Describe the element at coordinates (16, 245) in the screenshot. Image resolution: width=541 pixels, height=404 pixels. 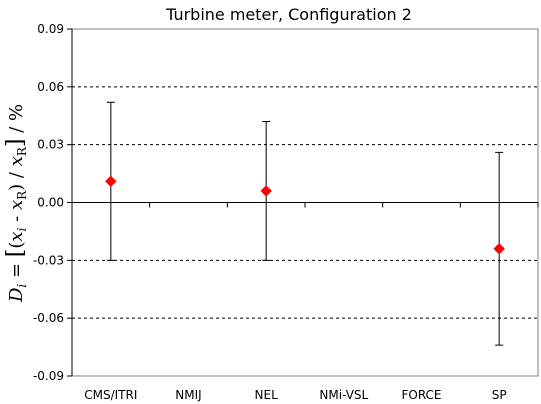
I see `ylabel-lparen: (` at that location.